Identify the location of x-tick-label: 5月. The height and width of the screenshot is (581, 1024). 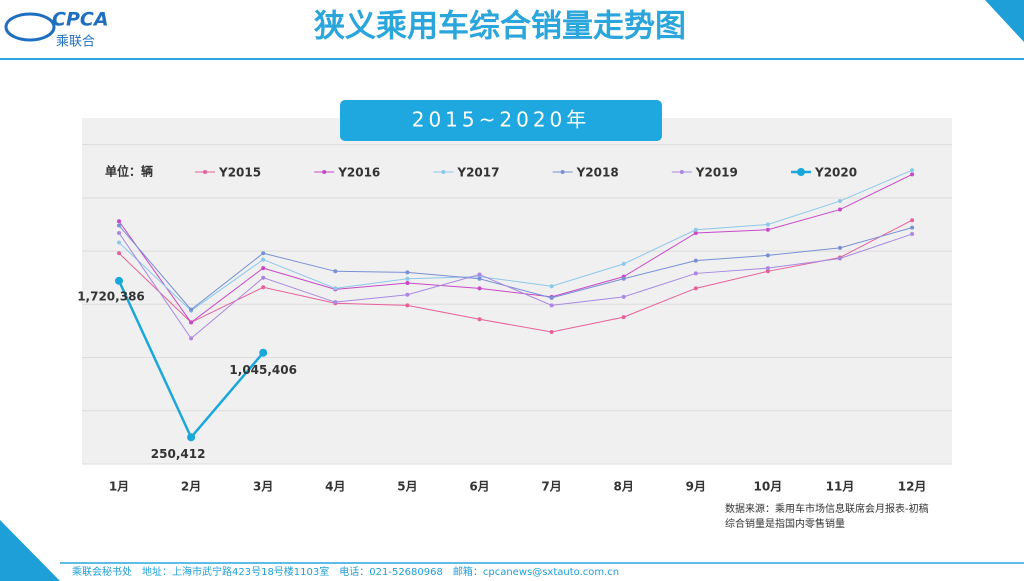
(407, 487).